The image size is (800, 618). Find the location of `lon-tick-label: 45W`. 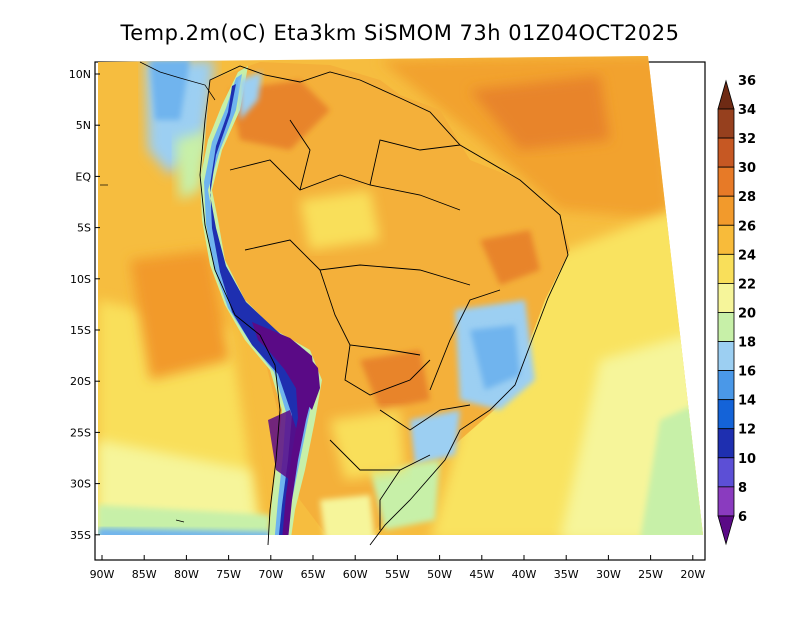

lon-tick-label: 45W is located at coordinates (481, 574).